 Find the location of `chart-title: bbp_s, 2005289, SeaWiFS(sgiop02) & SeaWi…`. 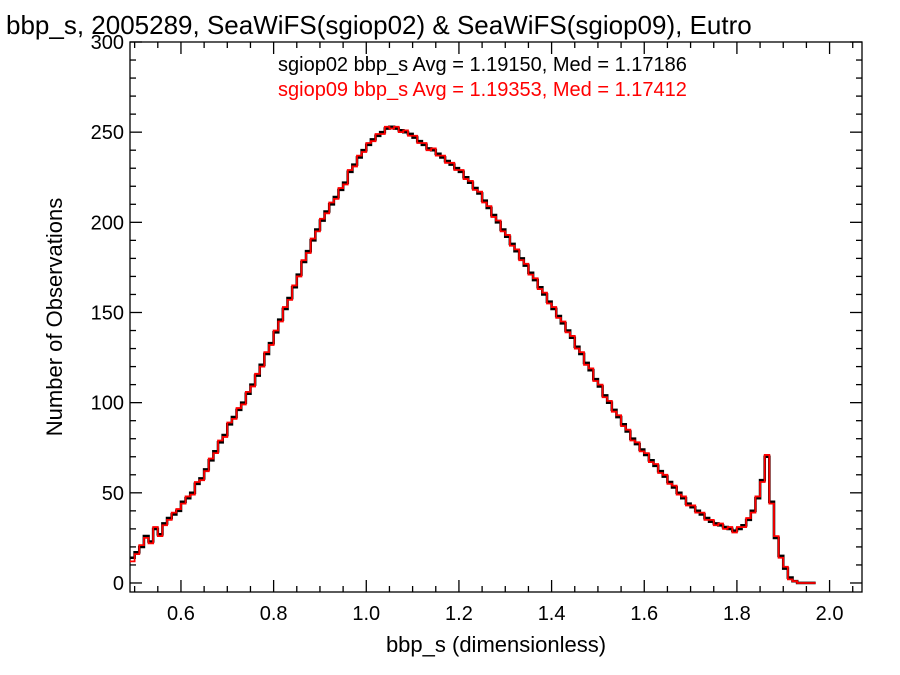

chart-title: bbp_s, 2005289, SeaWiFS(sgiop02) & SeaWi… is located at coordinates (379, 25).